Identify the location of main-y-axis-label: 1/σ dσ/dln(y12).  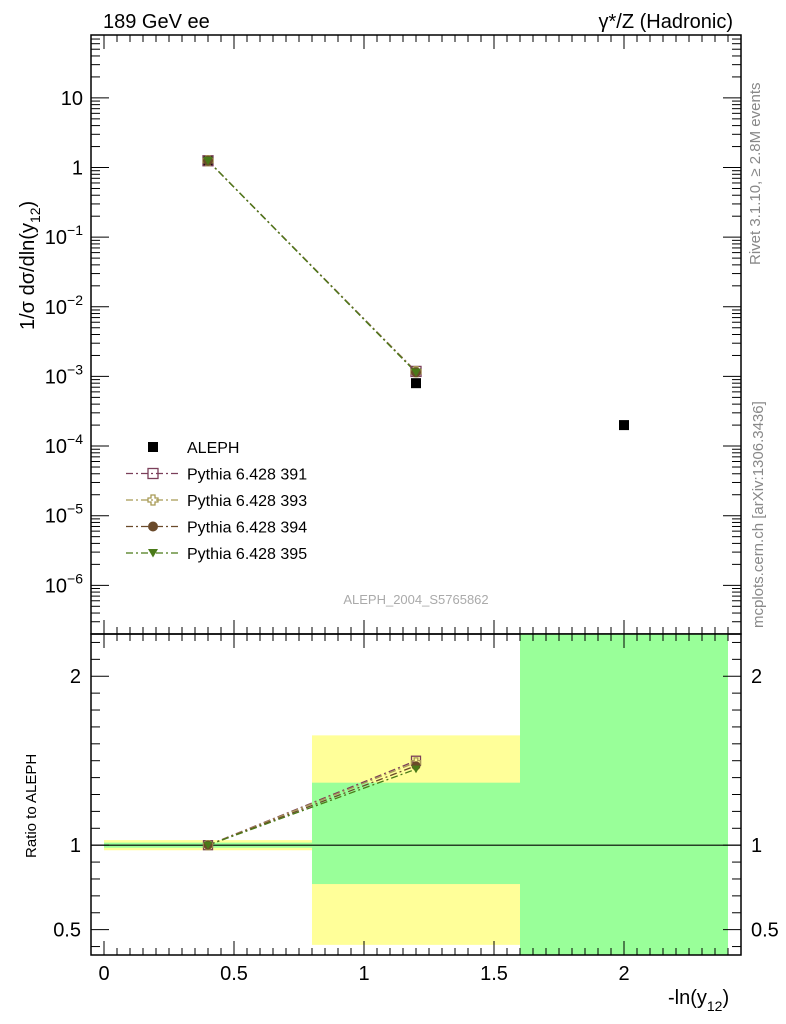
(30, 265).